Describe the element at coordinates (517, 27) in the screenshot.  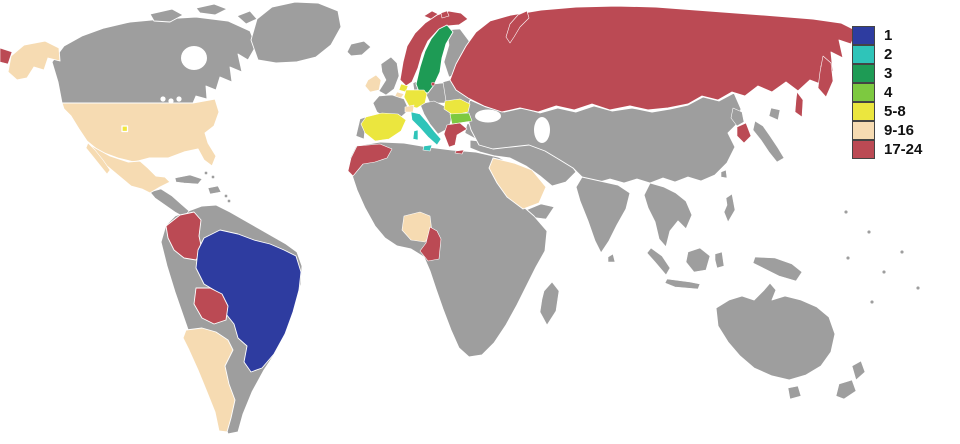
I see `islands-novaya-zemlya` at that location.